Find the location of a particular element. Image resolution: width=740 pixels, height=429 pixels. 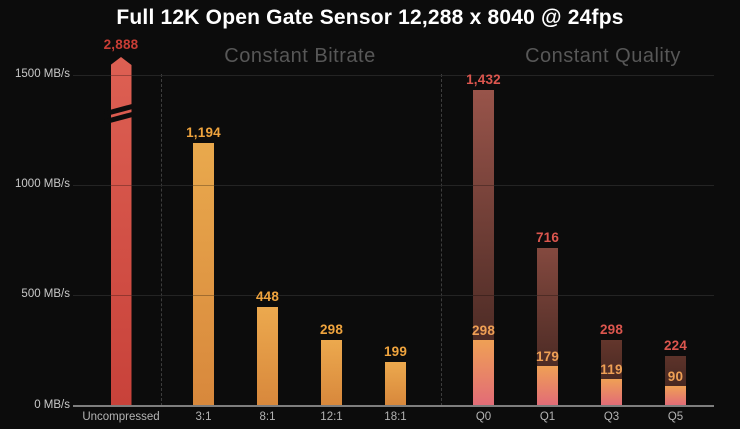

y-tick-label-1000: 1000 MB/s is located at coordinates (42, 184).